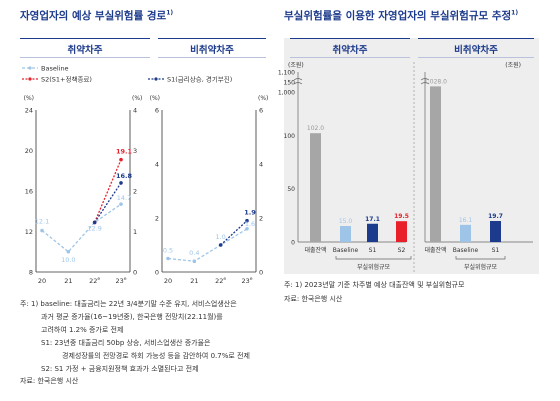 This screenshot has height=401, width=560. What do you see at coordinates (261, 111) in the screenshot?
I see `y-tick-label-right: 6` at bounding box center [261, 111].